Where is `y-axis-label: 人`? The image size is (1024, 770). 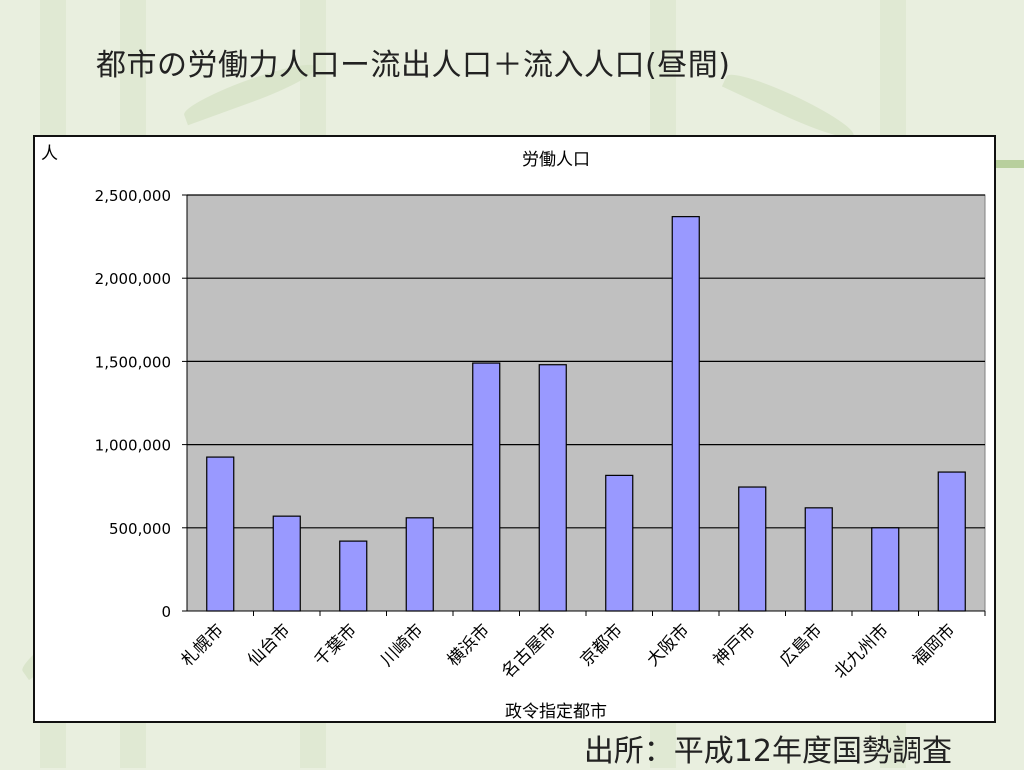 y-axis-label: 人 is located at coordinates (49, 154).